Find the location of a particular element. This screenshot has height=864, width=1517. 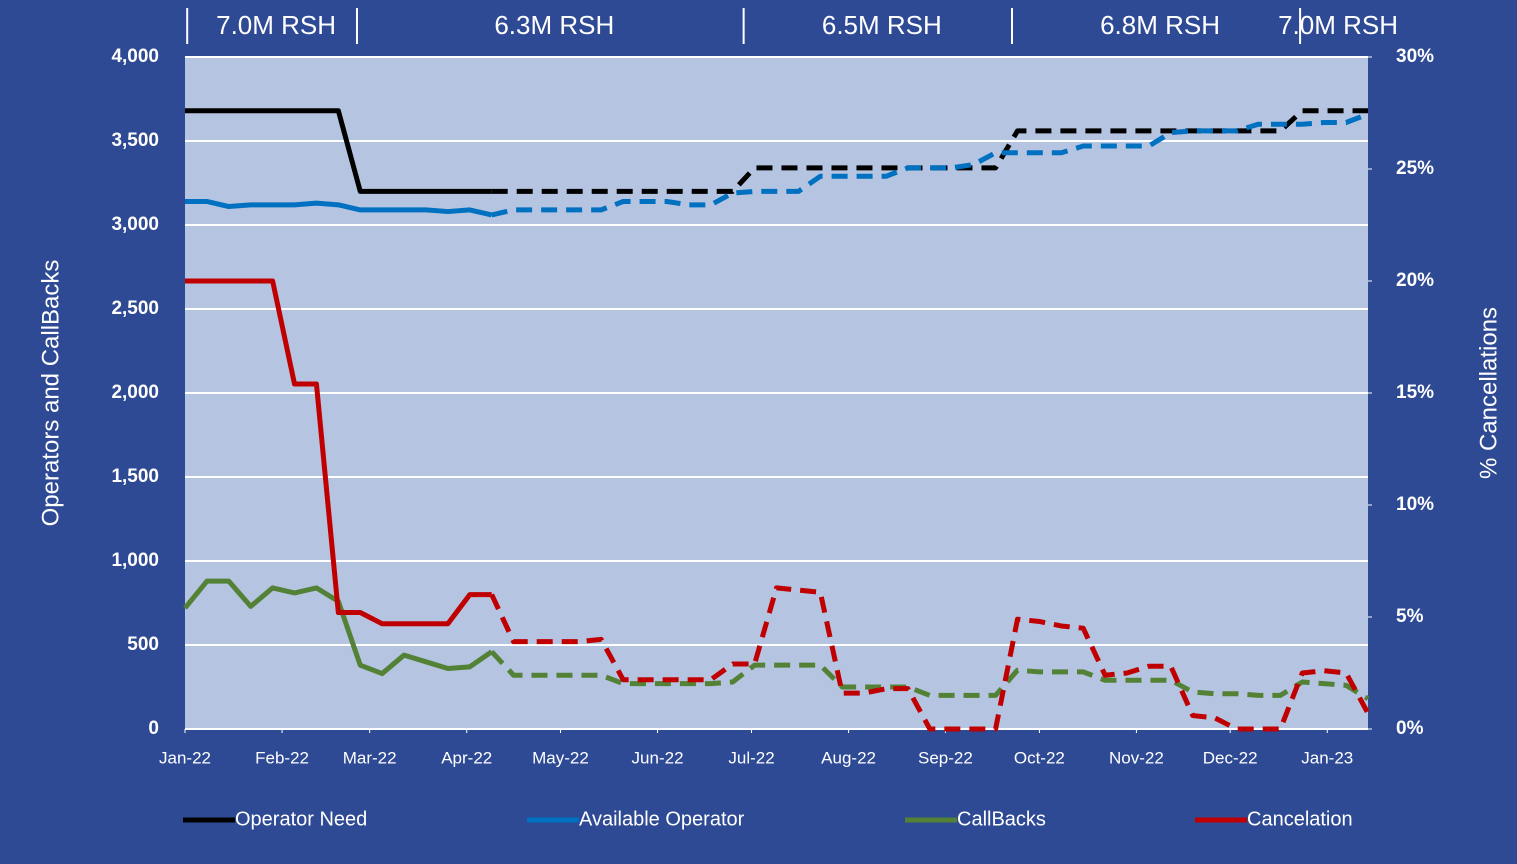

x-tick-label: Oct-22 is located at coordinates (1039, 757).